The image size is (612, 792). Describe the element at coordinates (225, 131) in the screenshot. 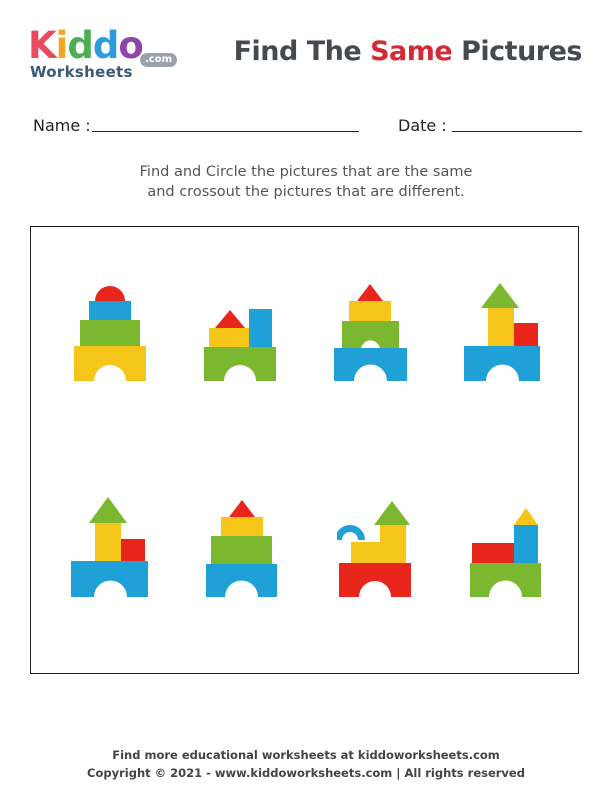

I see `name-field-line` at that location.